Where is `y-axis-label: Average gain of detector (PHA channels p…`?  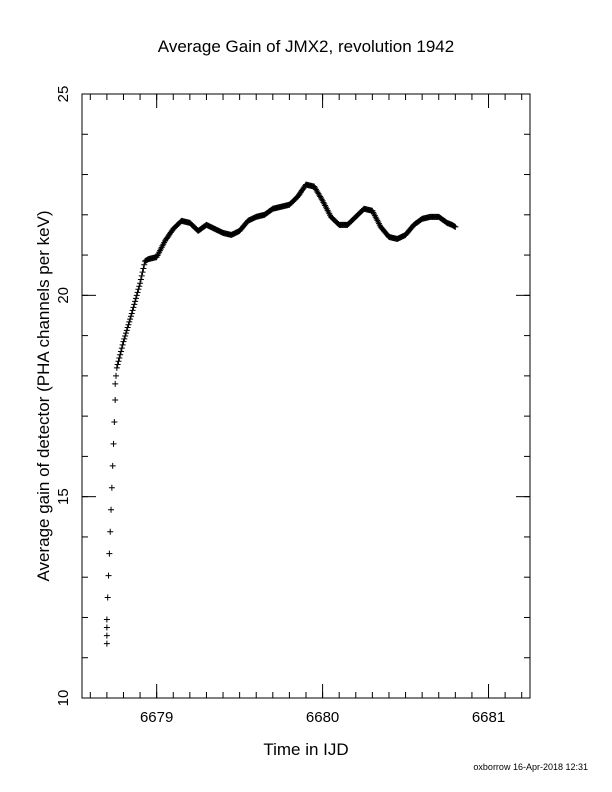 y-axis-label: Average gain of detector (PHA channels p… is located at coordinates (43, 395).